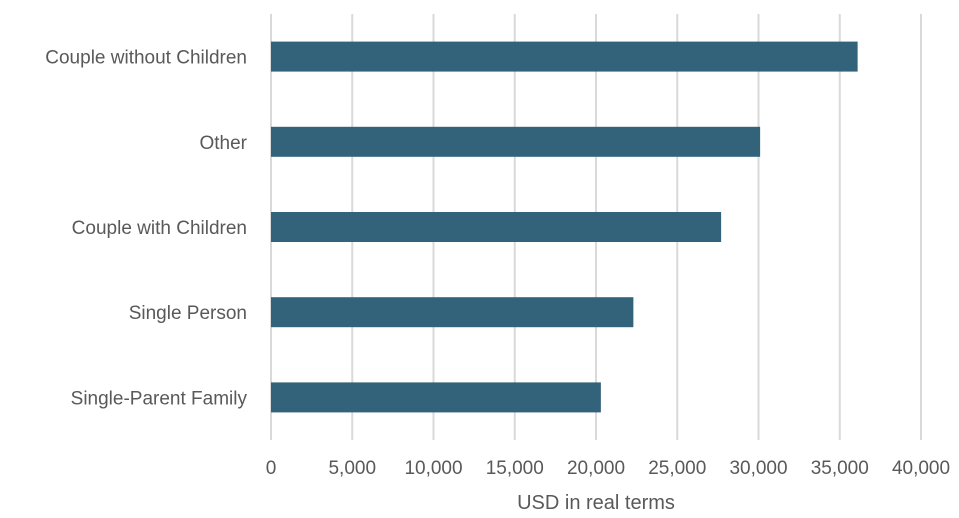  What do you see at coordinates (596, 468) in the screenshot?
I see `x-tick-label: 20,000` at bounding box center [596, 468].